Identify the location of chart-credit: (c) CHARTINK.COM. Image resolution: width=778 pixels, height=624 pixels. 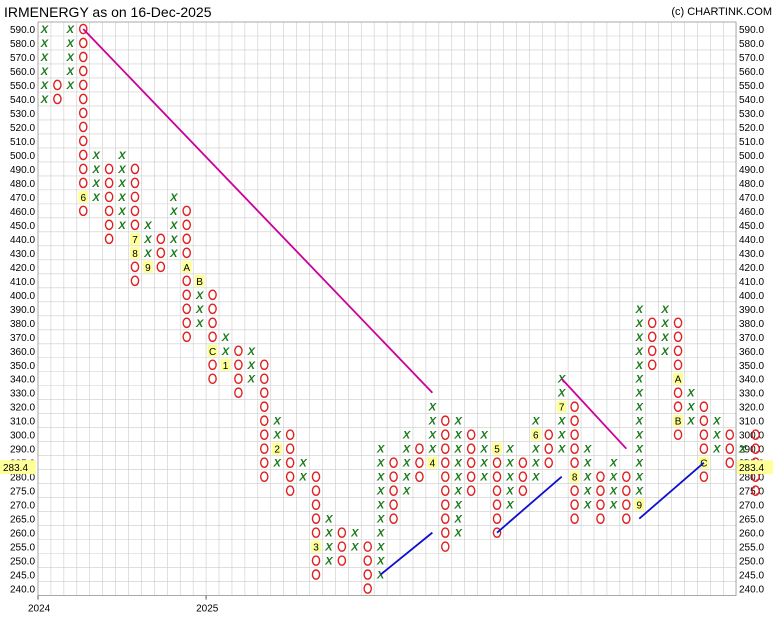
(721, 12).